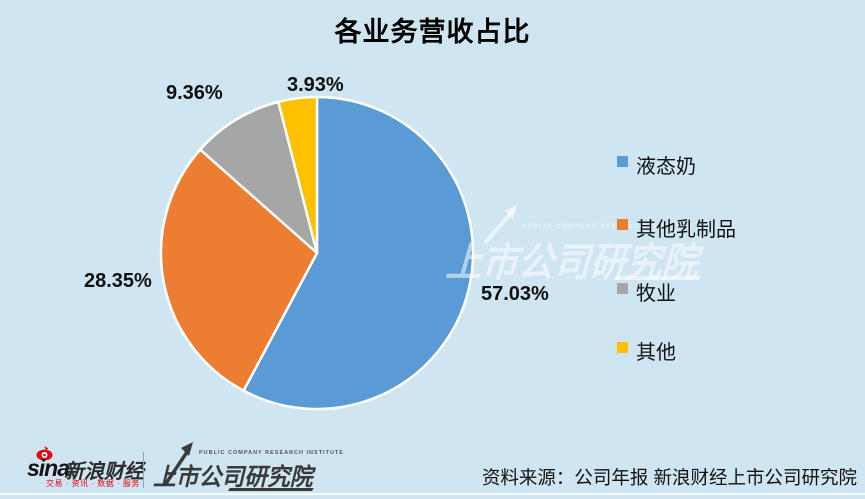 The image size is (865, 499). What do you see at coordinates (622, 161) in the screenshot?
I see `legend-swatch-blue` at bounding box center [622, 161].